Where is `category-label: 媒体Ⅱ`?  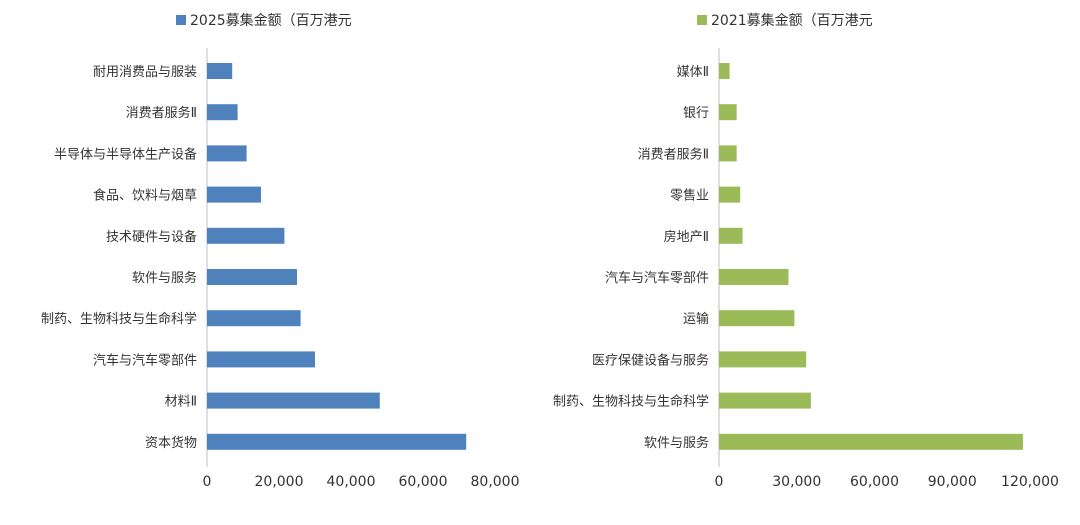 category-label: 媒体Ⅱ is located at coordinates (693, 72).